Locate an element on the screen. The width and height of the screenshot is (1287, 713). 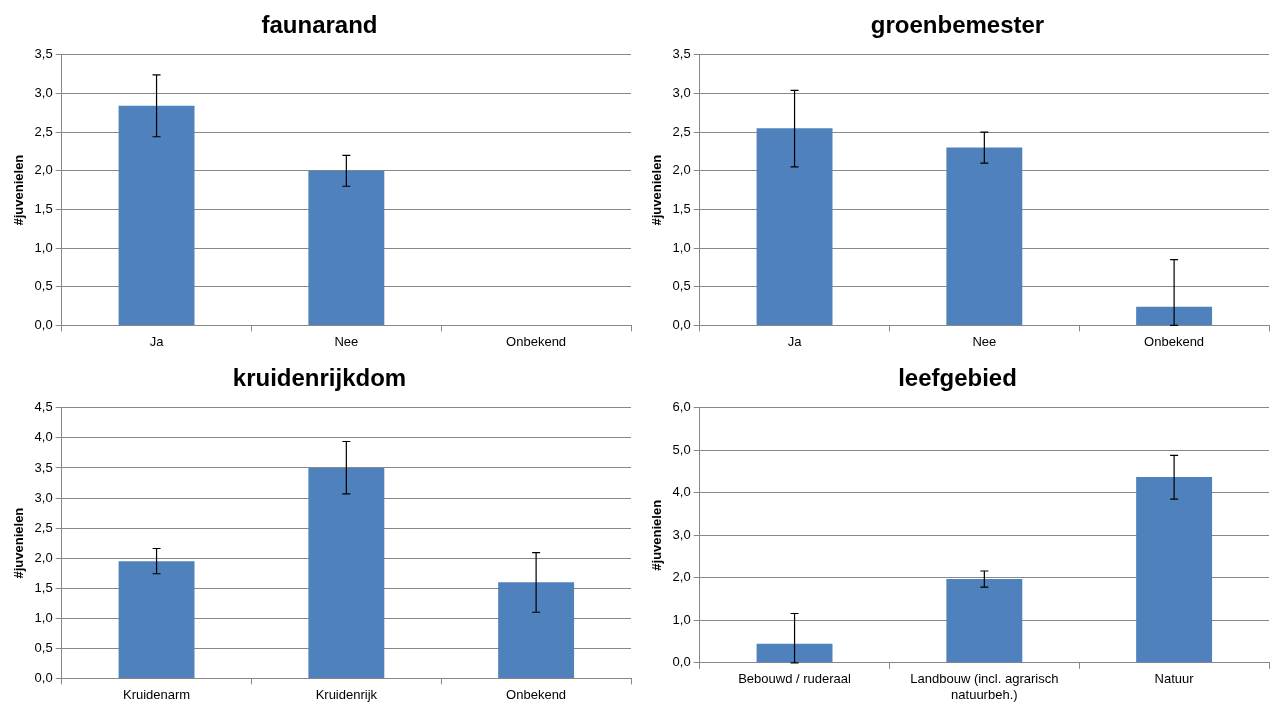
chart-title: kruidenrijkdom is located at coordinates (319, 378).